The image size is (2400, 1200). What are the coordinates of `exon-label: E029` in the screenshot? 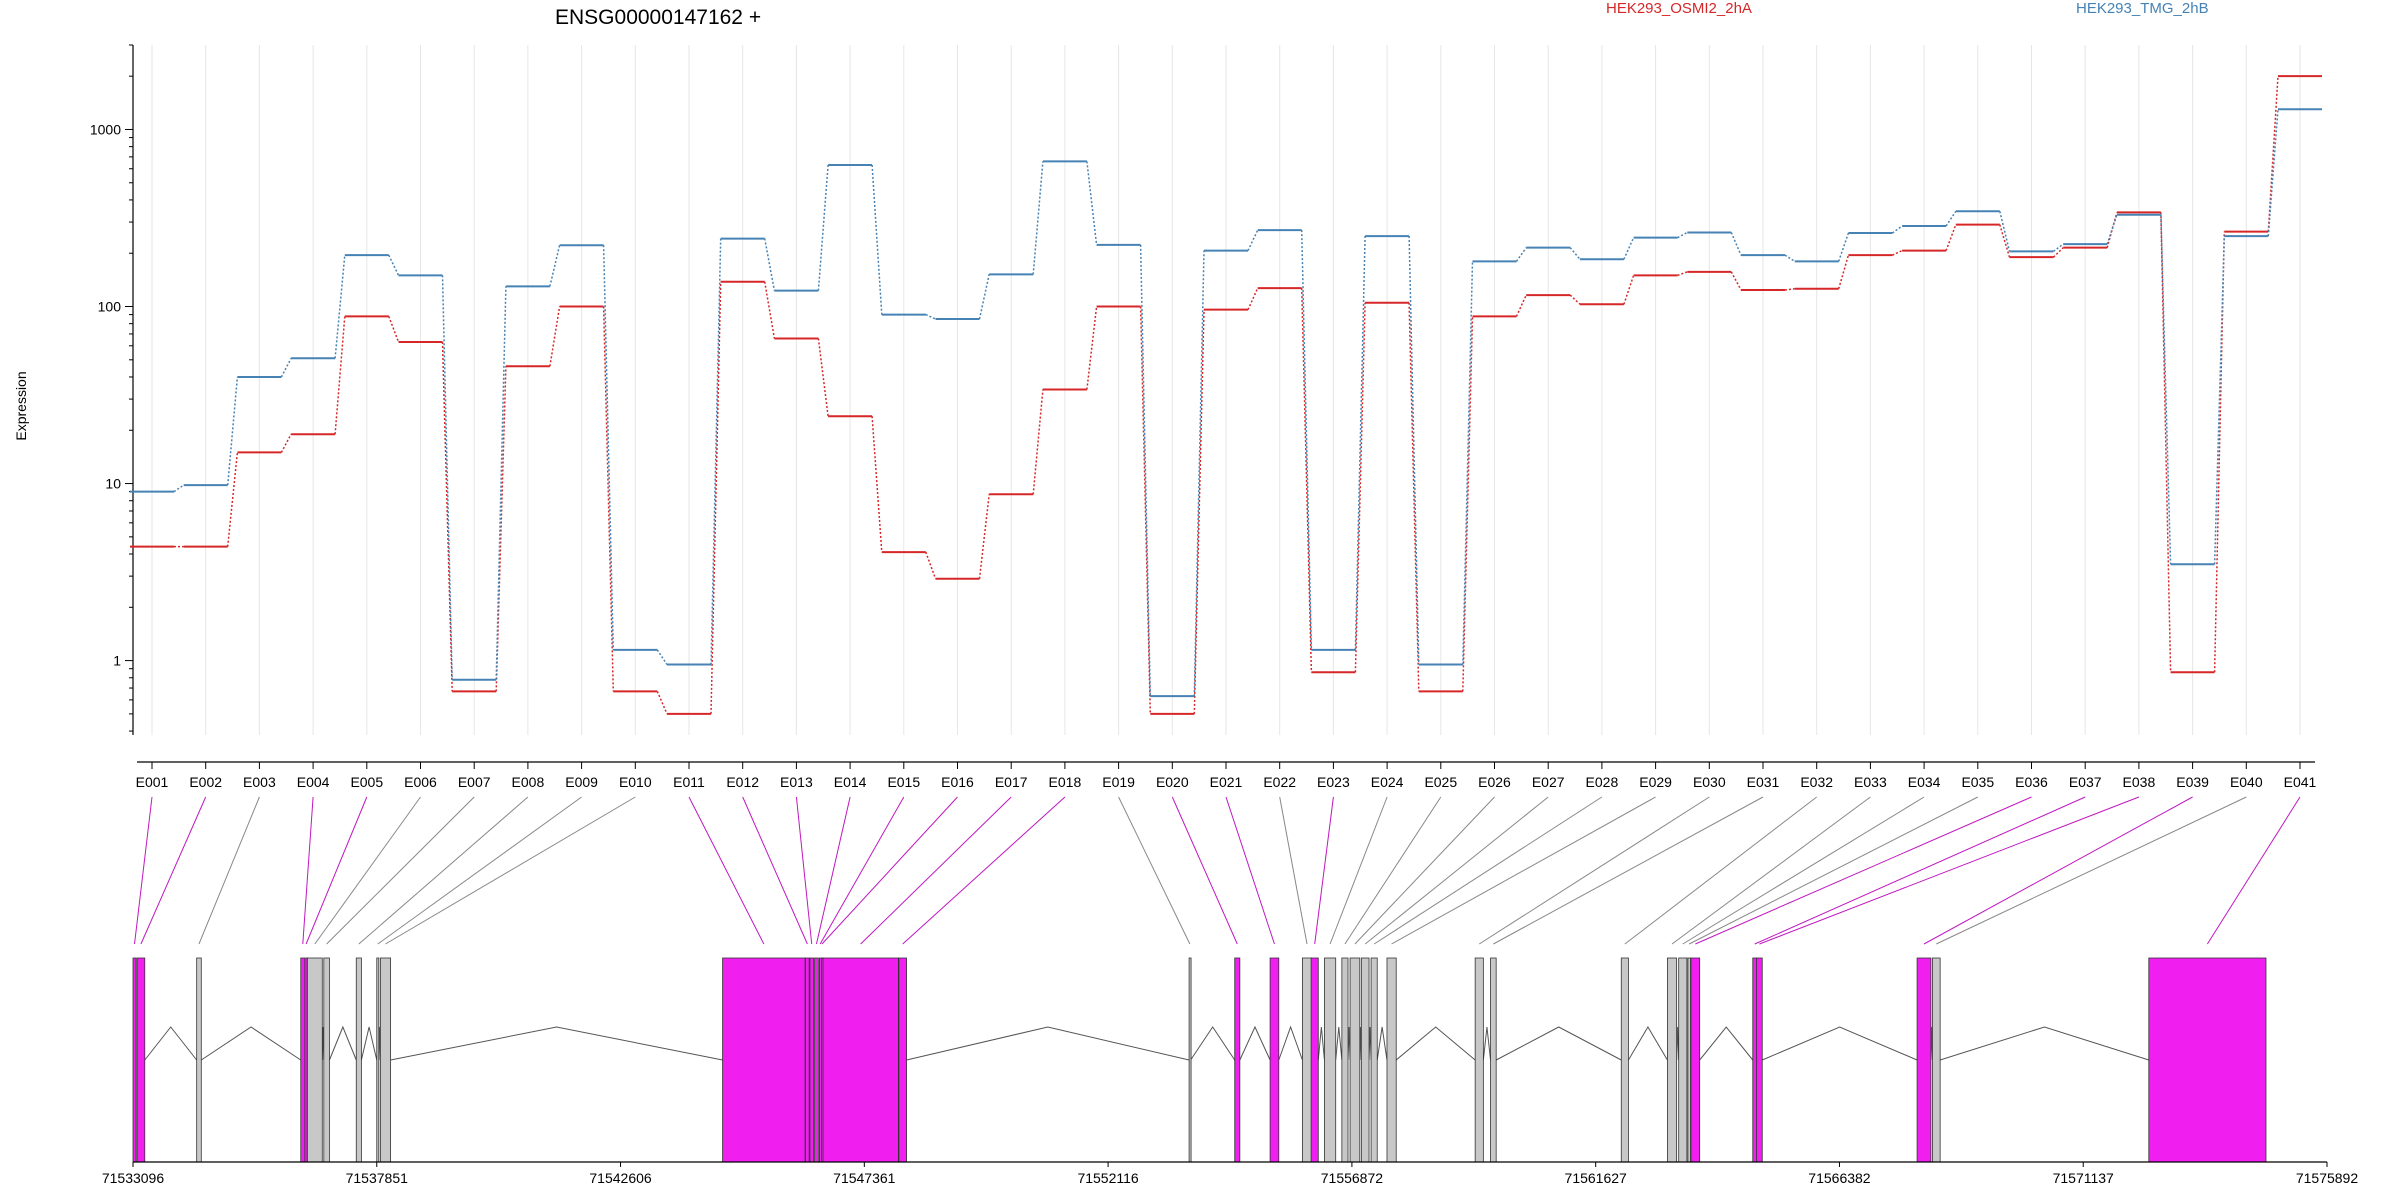 It's located at (1655, 782).